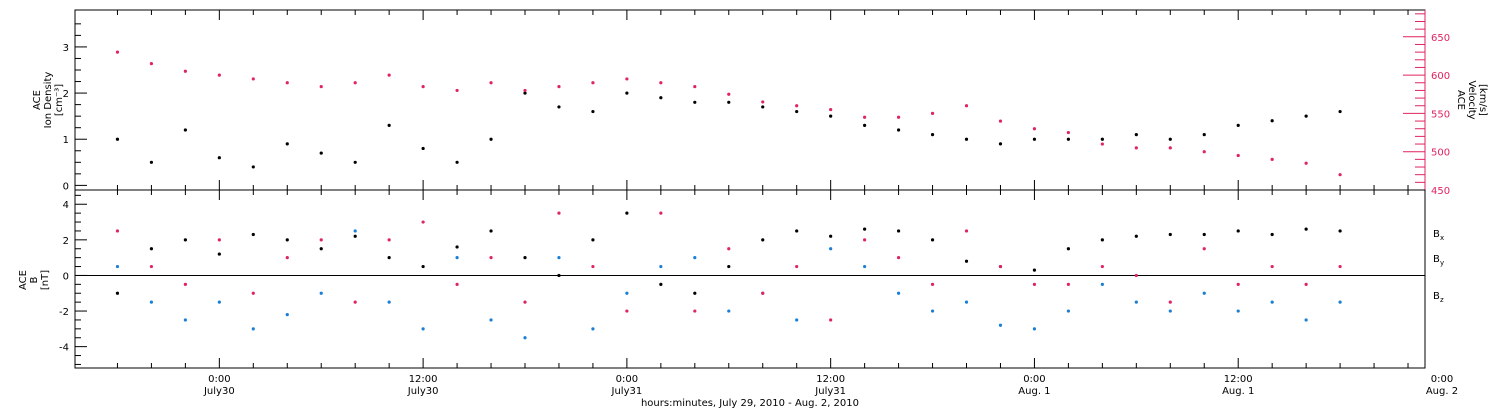 The image size is (1500, 410). I want to click on field-label-line2: B, so click(34, 279).